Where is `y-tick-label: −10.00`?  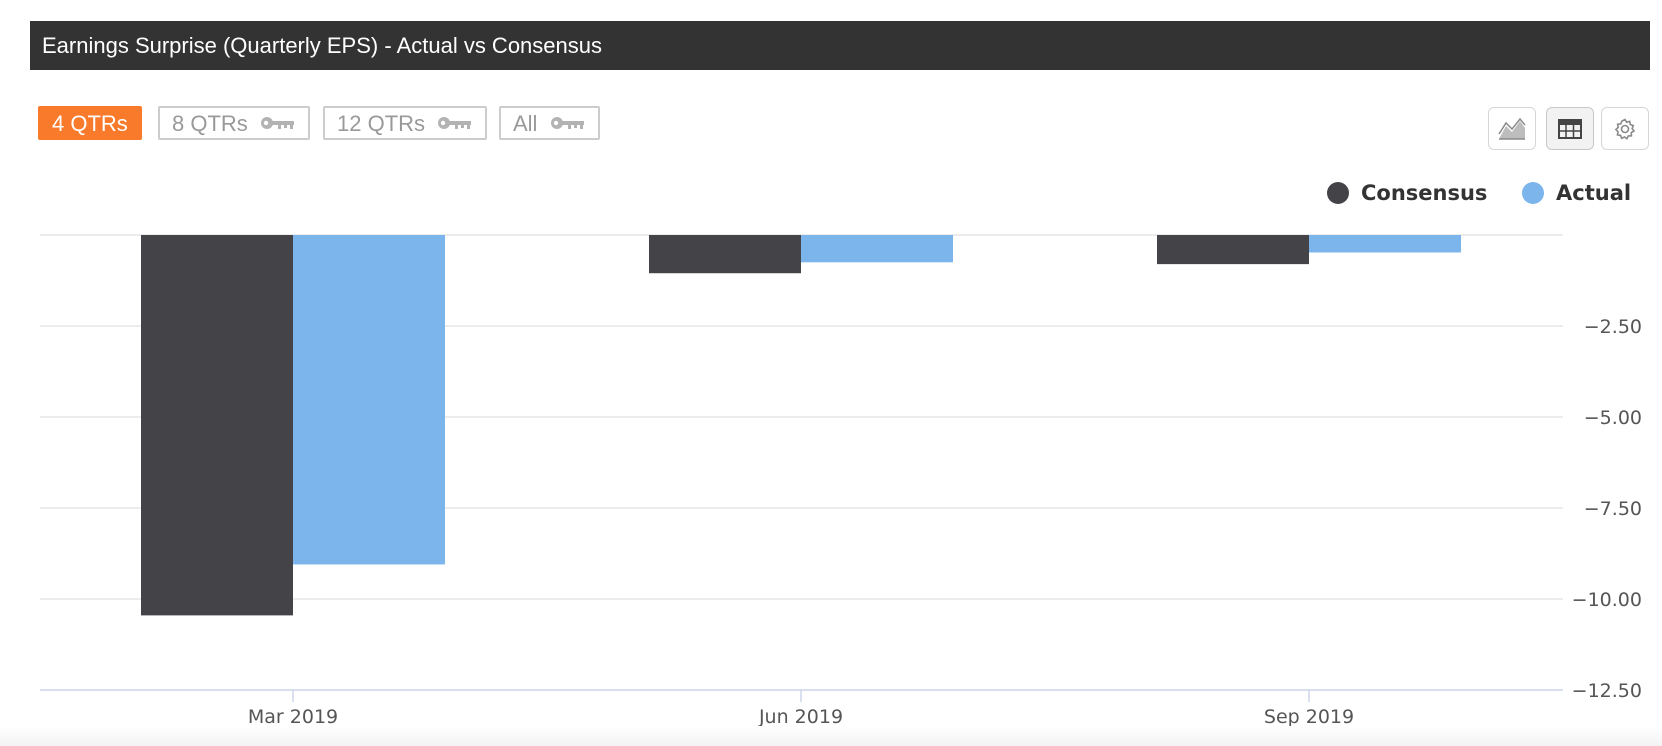
y-tick-label: −10.00 is located at coordinates (1607, 600).